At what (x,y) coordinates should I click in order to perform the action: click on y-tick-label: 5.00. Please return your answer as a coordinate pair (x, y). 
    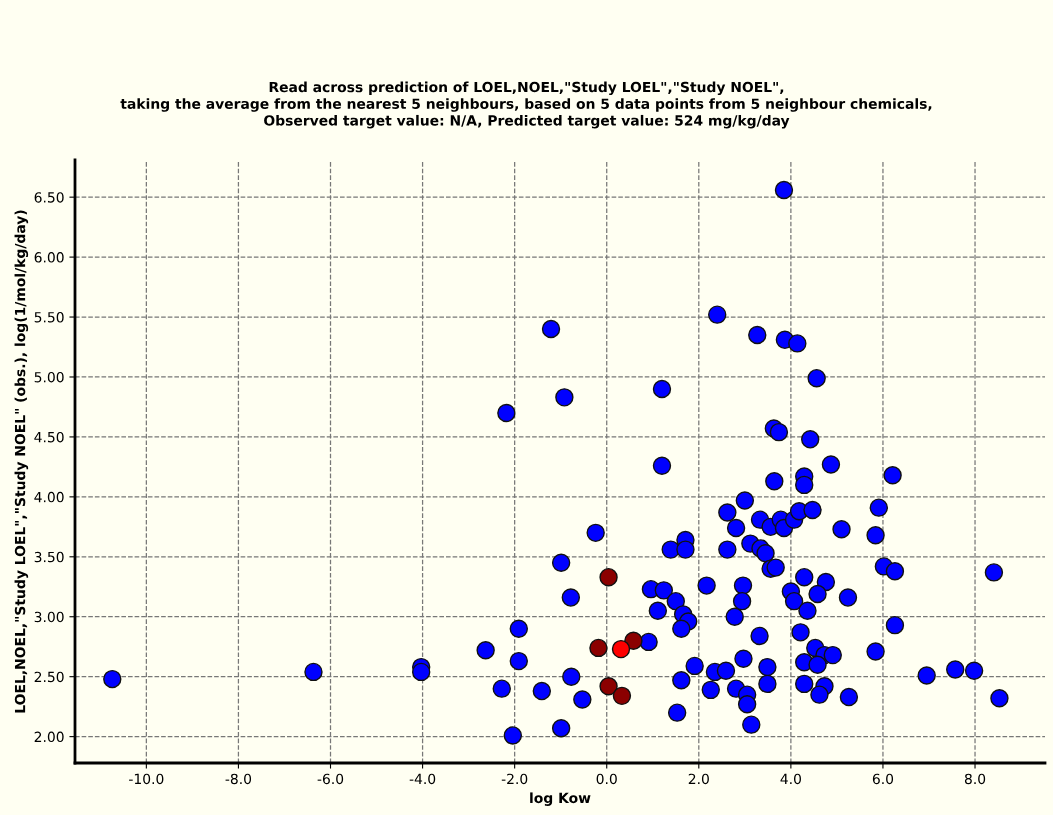
    Looking at the image, I should click on (49, 377).